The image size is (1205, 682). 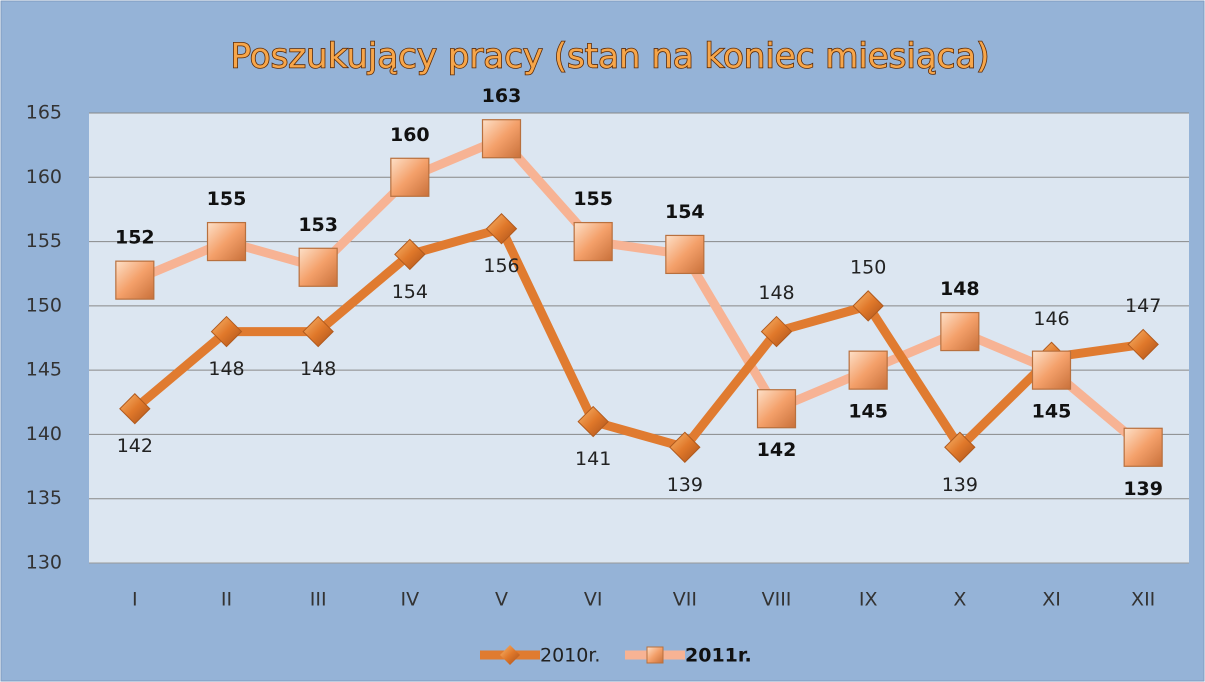 I want to click on data-label: 156, so click(x=501, y=266).